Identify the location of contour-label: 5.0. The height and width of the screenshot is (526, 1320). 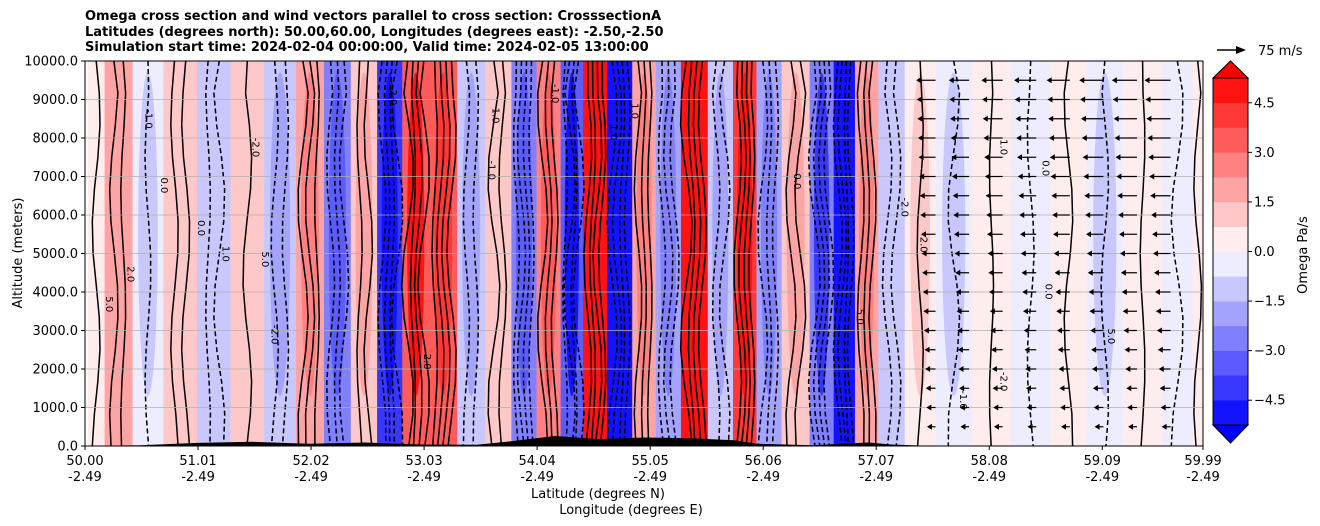
(1110, 336).